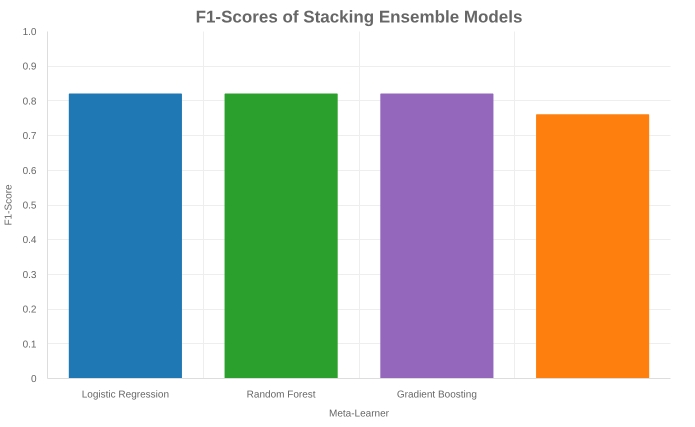 The height and width of the screenshot is (427, 695). What do you see at coordinates (9, 205) in the screenshot?
I see `y-axis-title: F1-Score` at bounding box center [9, 205].